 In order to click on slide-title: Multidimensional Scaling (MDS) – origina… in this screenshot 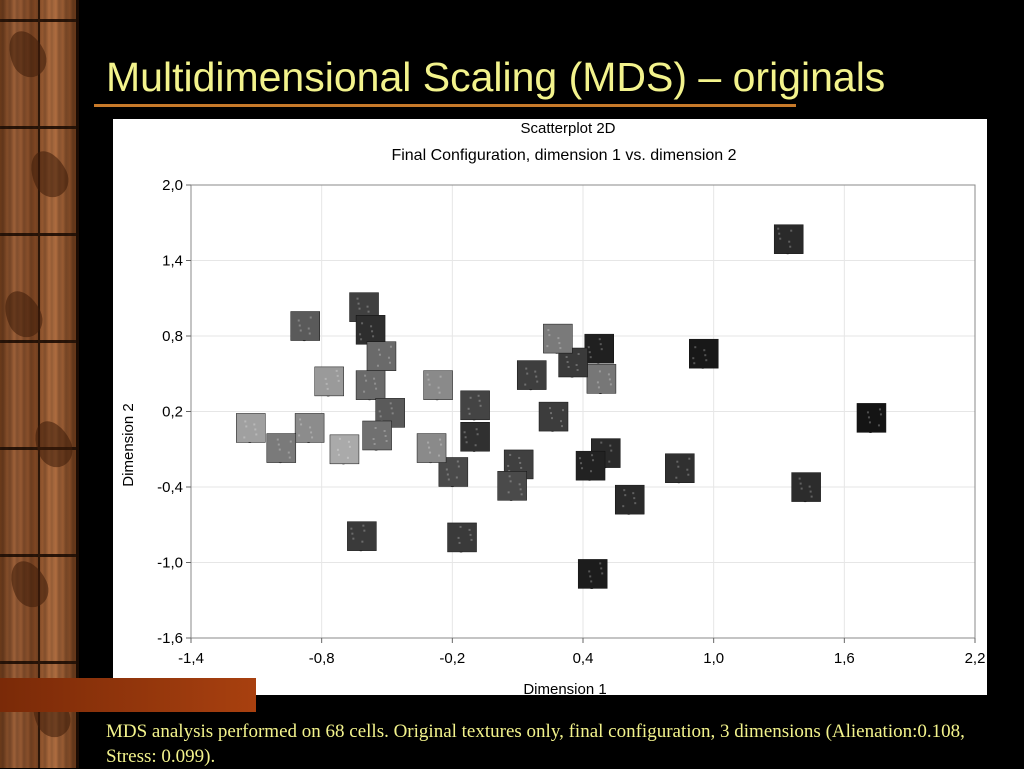, I will do `click(496, 77)`.